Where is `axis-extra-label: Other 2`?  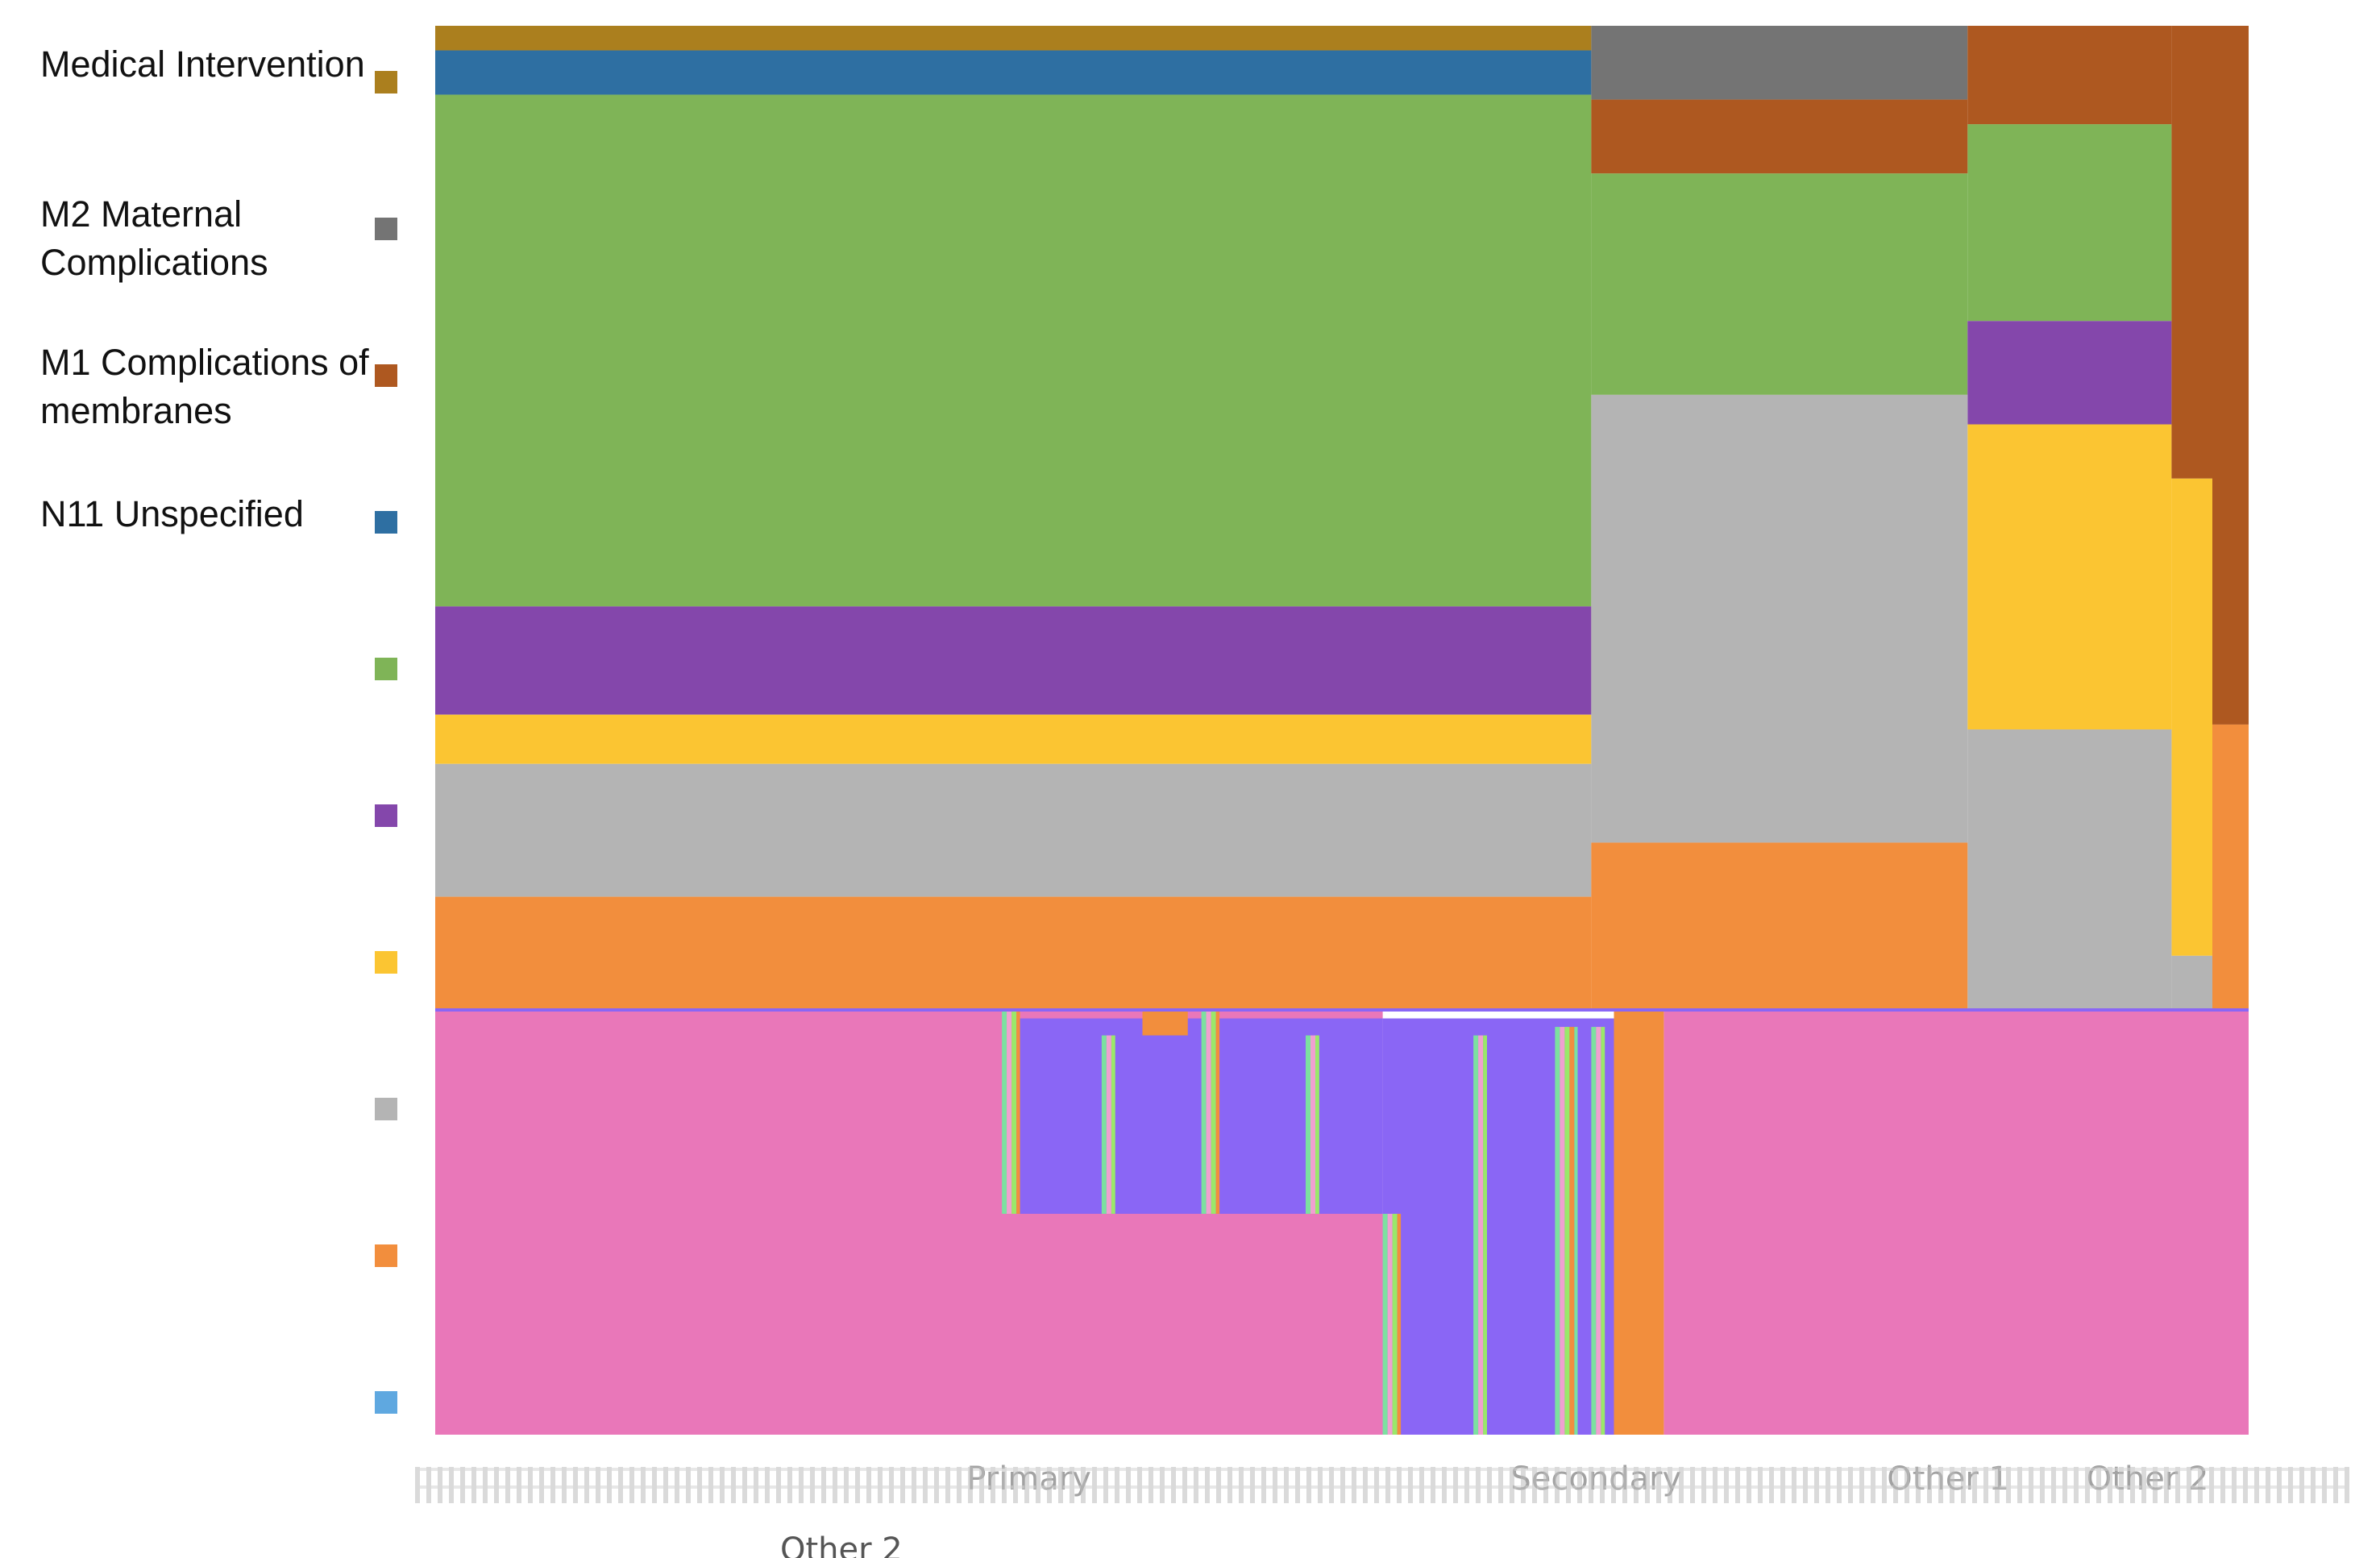
axis-extra-label: Other 2 is located at coordinates (841, 1544).